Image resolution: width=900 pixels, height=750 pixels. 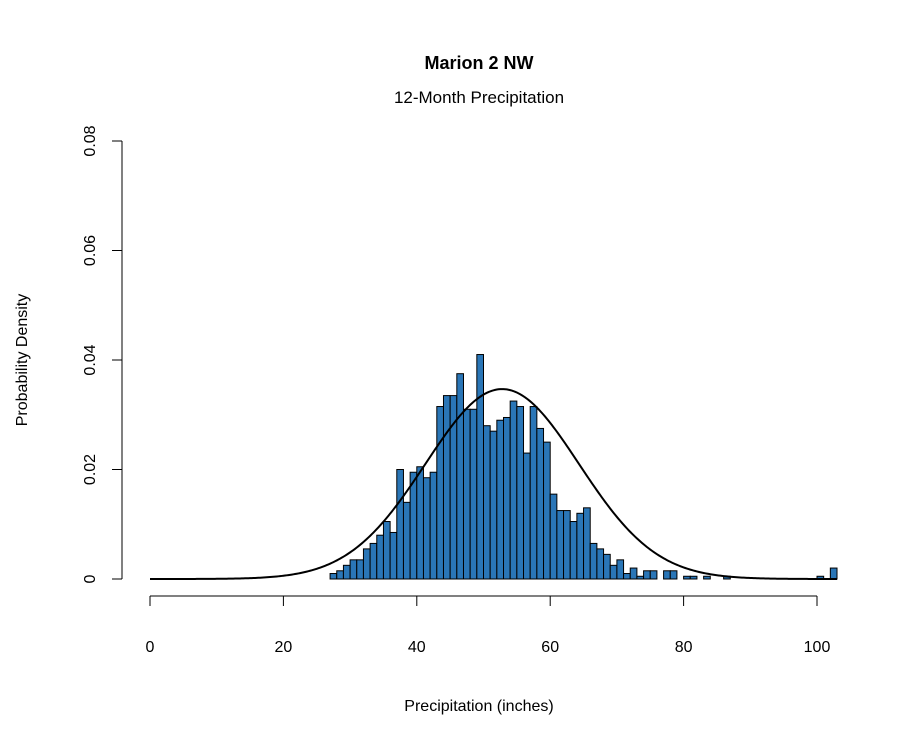 What do you see at coordinates (90, 250) in the screenshot?
I see `y-tick-label: 0.06` at bounding box center [90, 250].